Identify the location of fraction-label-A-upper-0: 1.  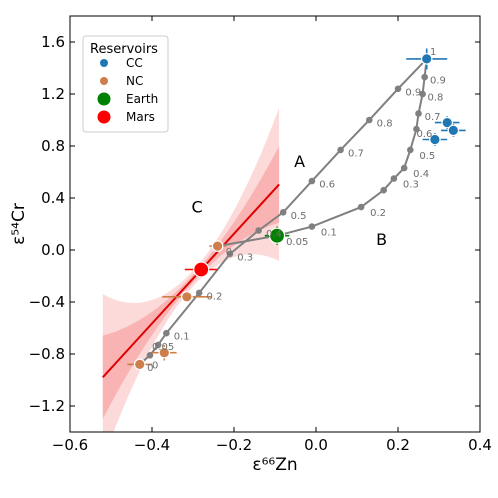
(433, 52).